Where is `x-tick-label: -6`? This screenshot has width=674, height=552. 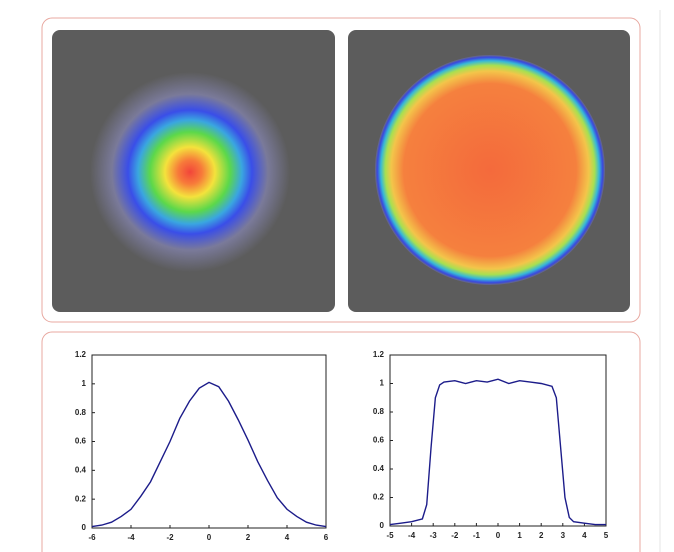
x-tick-label: -6 is located at coordinates (92, 537).